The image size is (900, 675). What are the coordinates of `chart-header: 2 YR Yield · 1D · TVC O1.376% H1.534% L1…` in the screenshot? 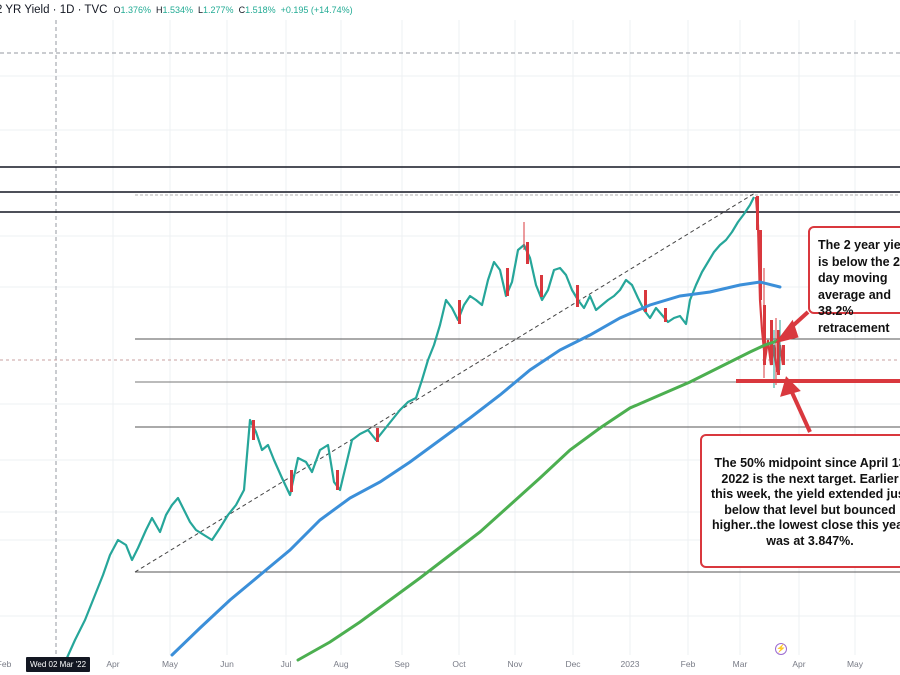 It's located at (178, 10).